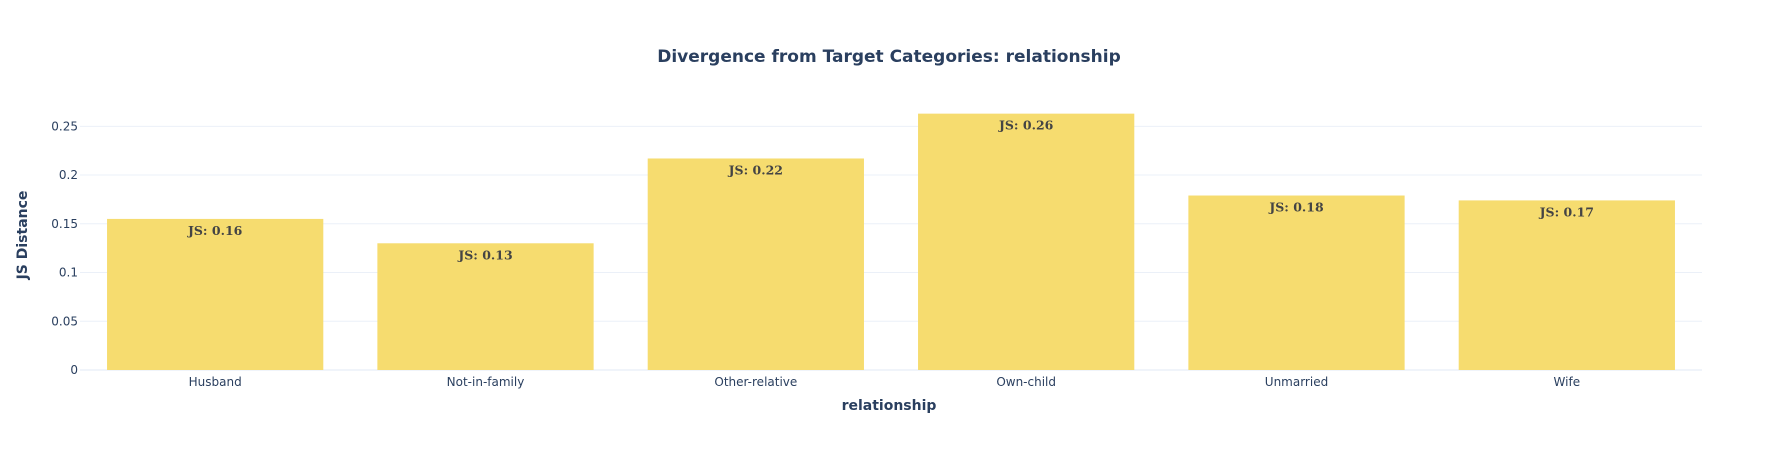 The height and width of the screenshot is (450, 1778). I want to click on bar-husband, so click(215, 294).